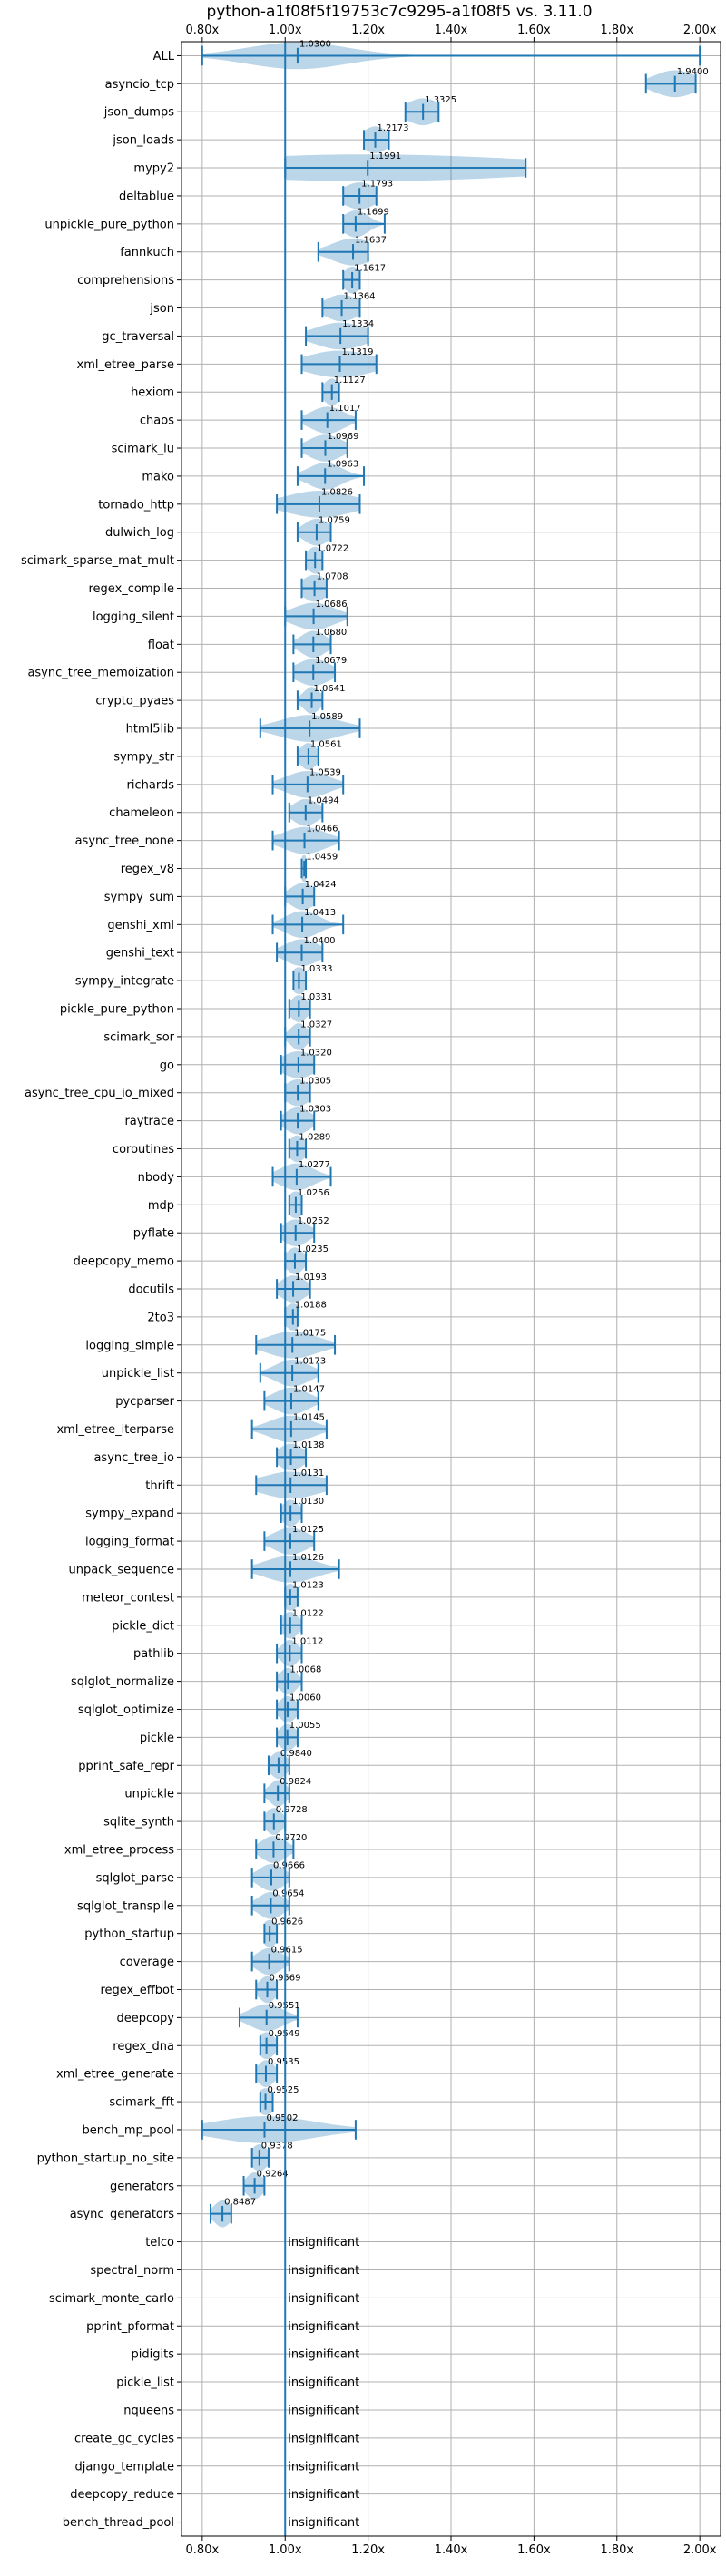 Image resolution: width=726 pixels, height=2576 pixels. What do you see at coordinates (308, 1473) in the screenshot?
I see `value-label: 1.0131` at bounding box center [308, 1473].